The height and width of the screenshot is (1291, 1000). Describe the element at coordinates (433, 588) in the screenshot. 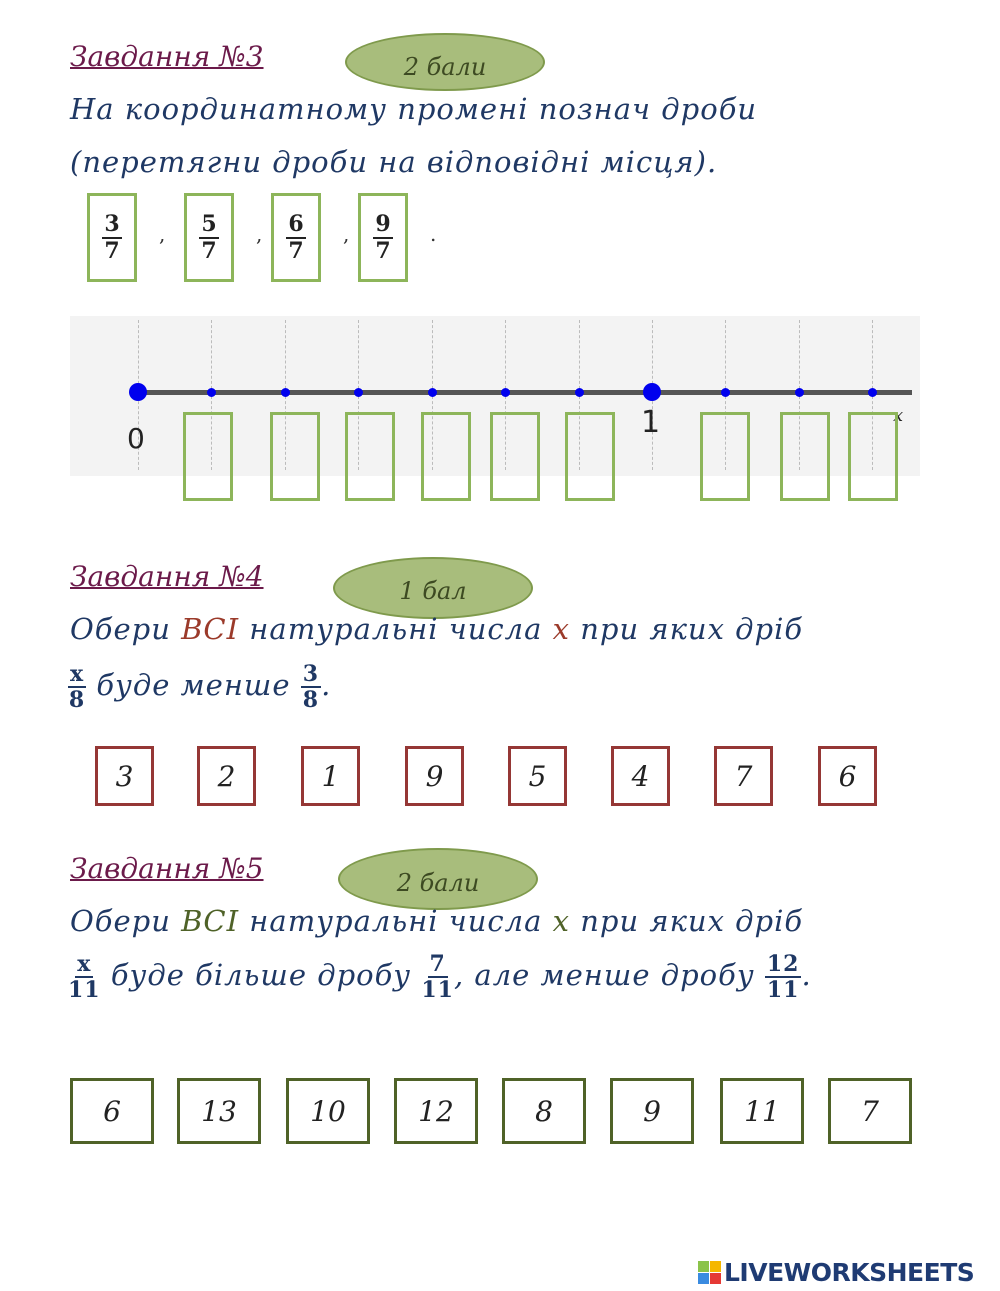

I see `task4-points-badge: 1 бал` at that location.